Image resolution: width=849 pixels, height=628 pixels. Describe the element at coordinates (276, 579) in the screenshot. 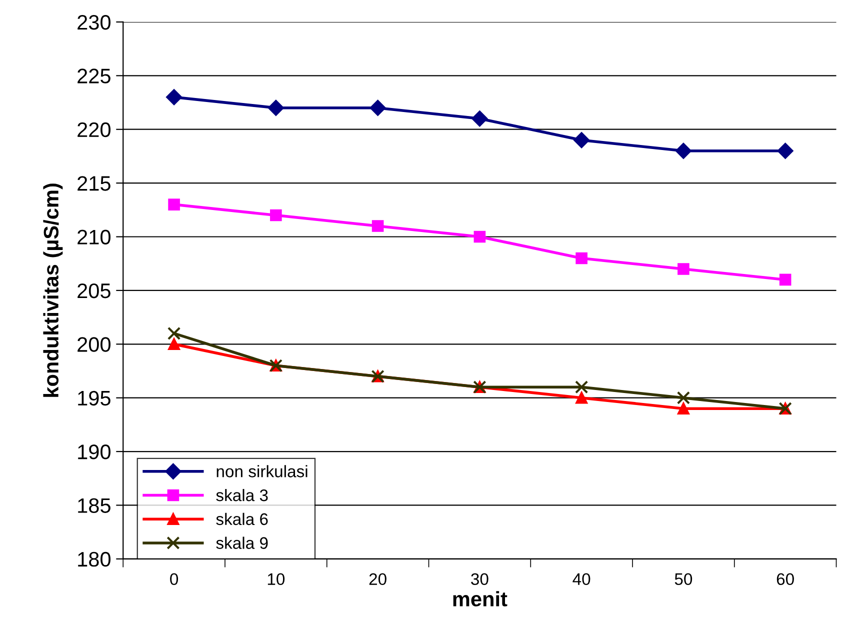

I see `x-tick-label: 10` at that location.